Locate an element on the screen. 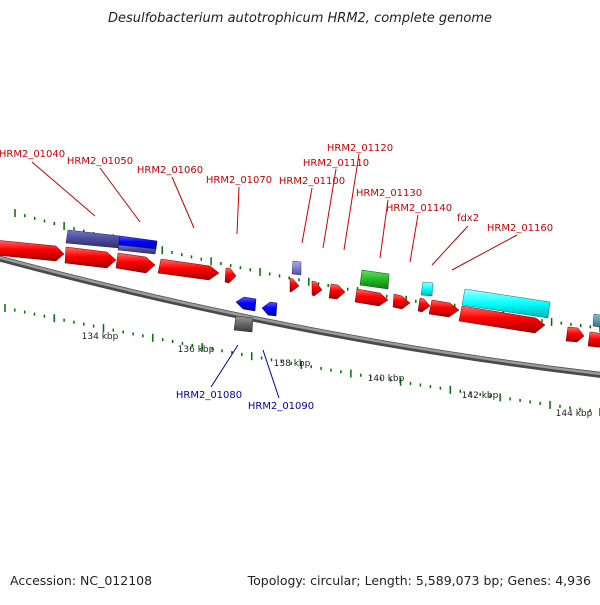  scale-label: 144 kbp is located at coordinates (574, 414).